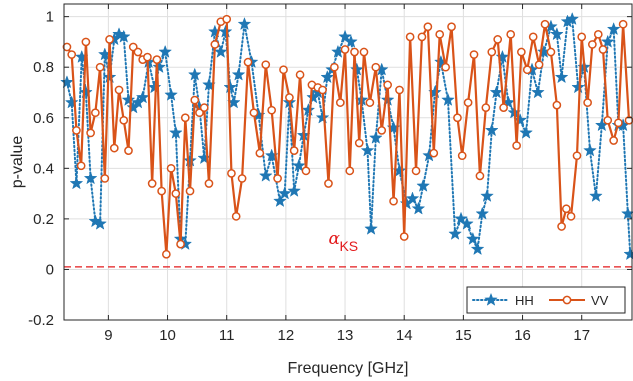  What do you see at coordinates (43, 219) in the screenshot?
I see `y-tick-label: 0.2` at bounding box center [43, 219].